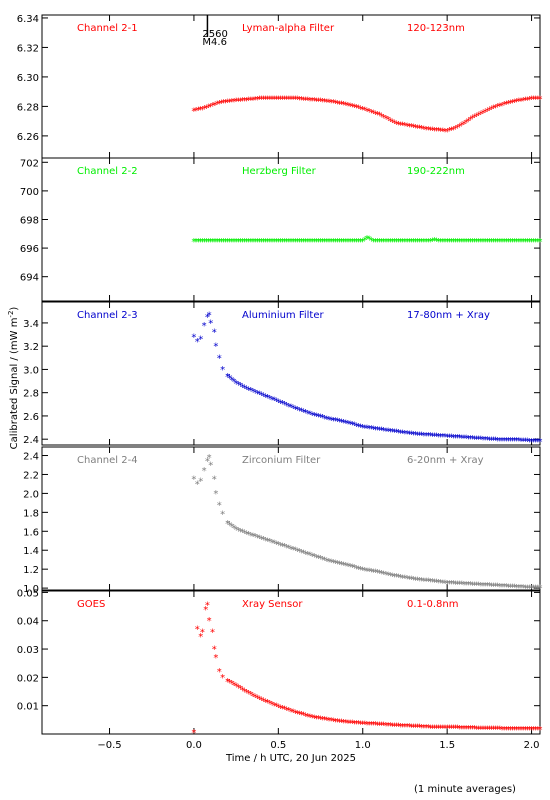  What do you see at coordinates (31, 513) in the screenshot?
I see `y-tick-label: 1.8` at bounding box center [31, 513].